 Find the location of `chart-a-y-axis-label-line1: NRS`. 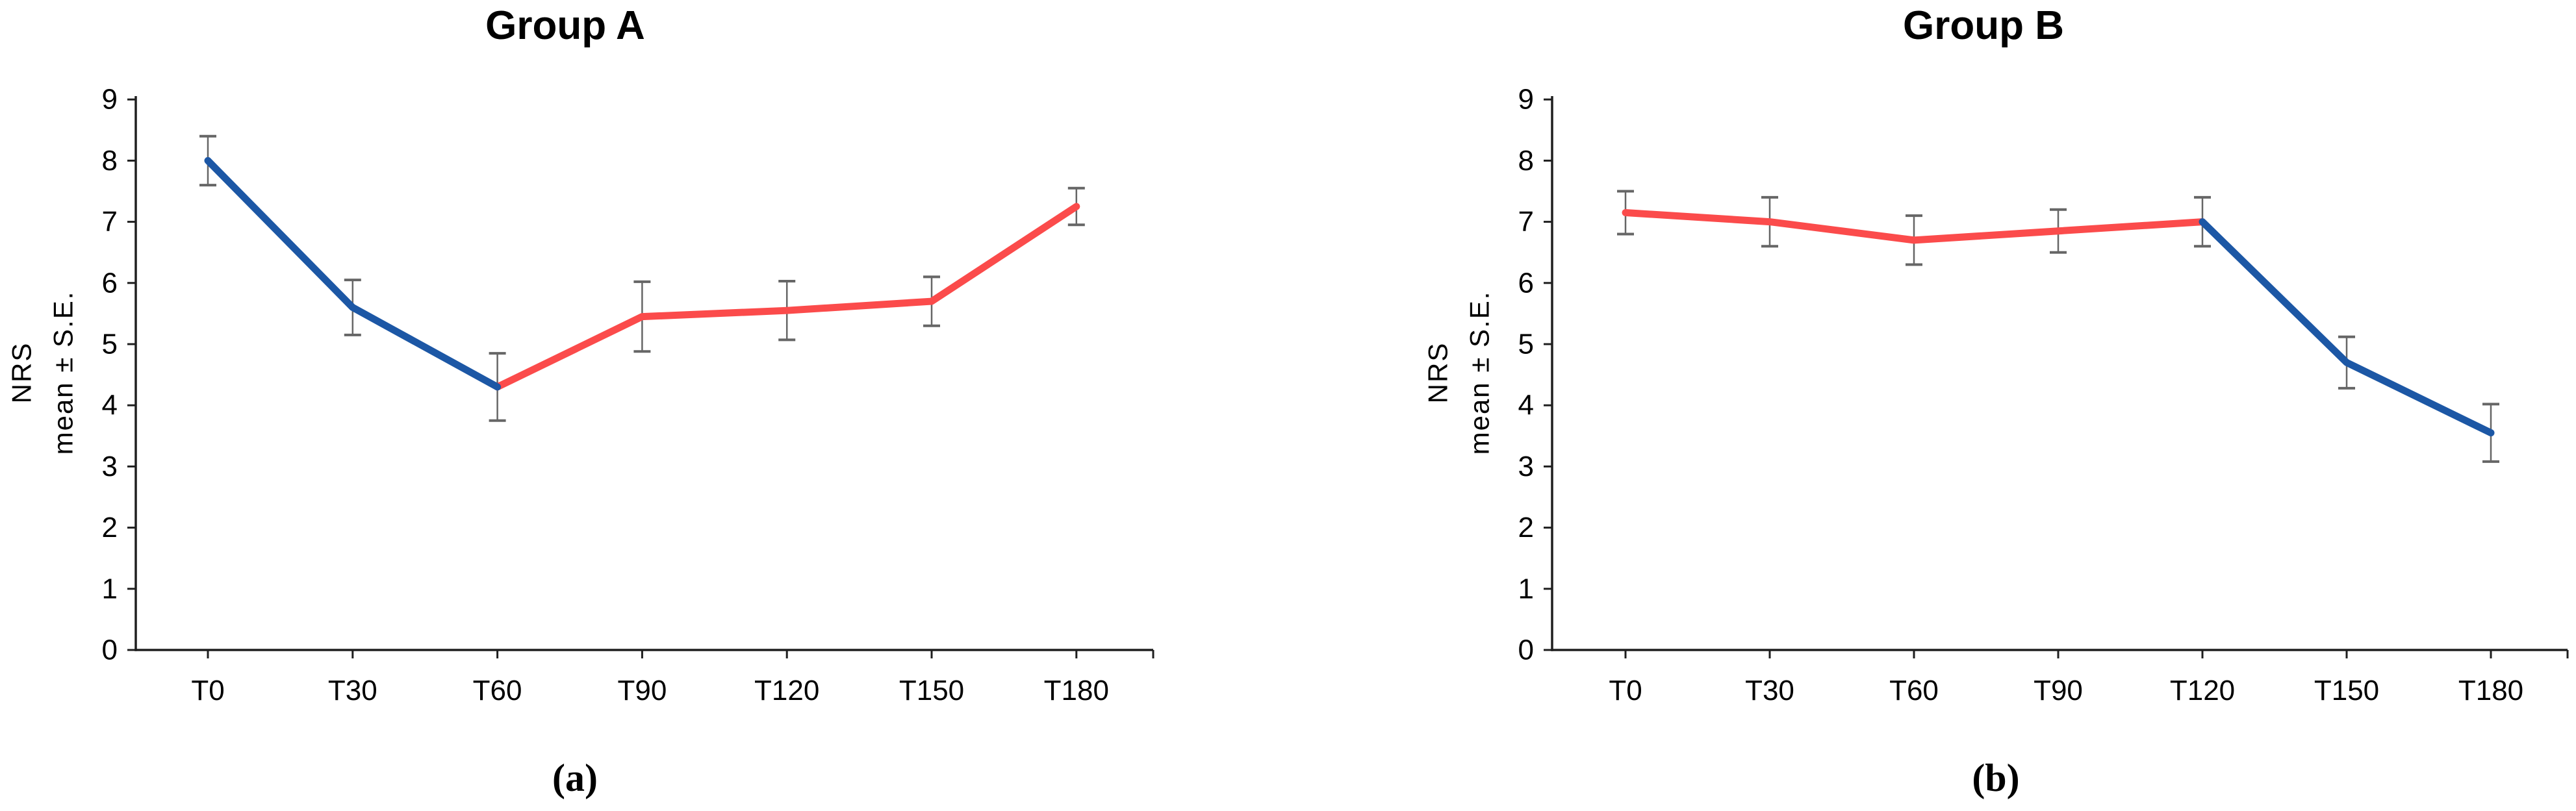

chart-a-y-axis-label-line1: NRS is located at coordinates (21, 373).